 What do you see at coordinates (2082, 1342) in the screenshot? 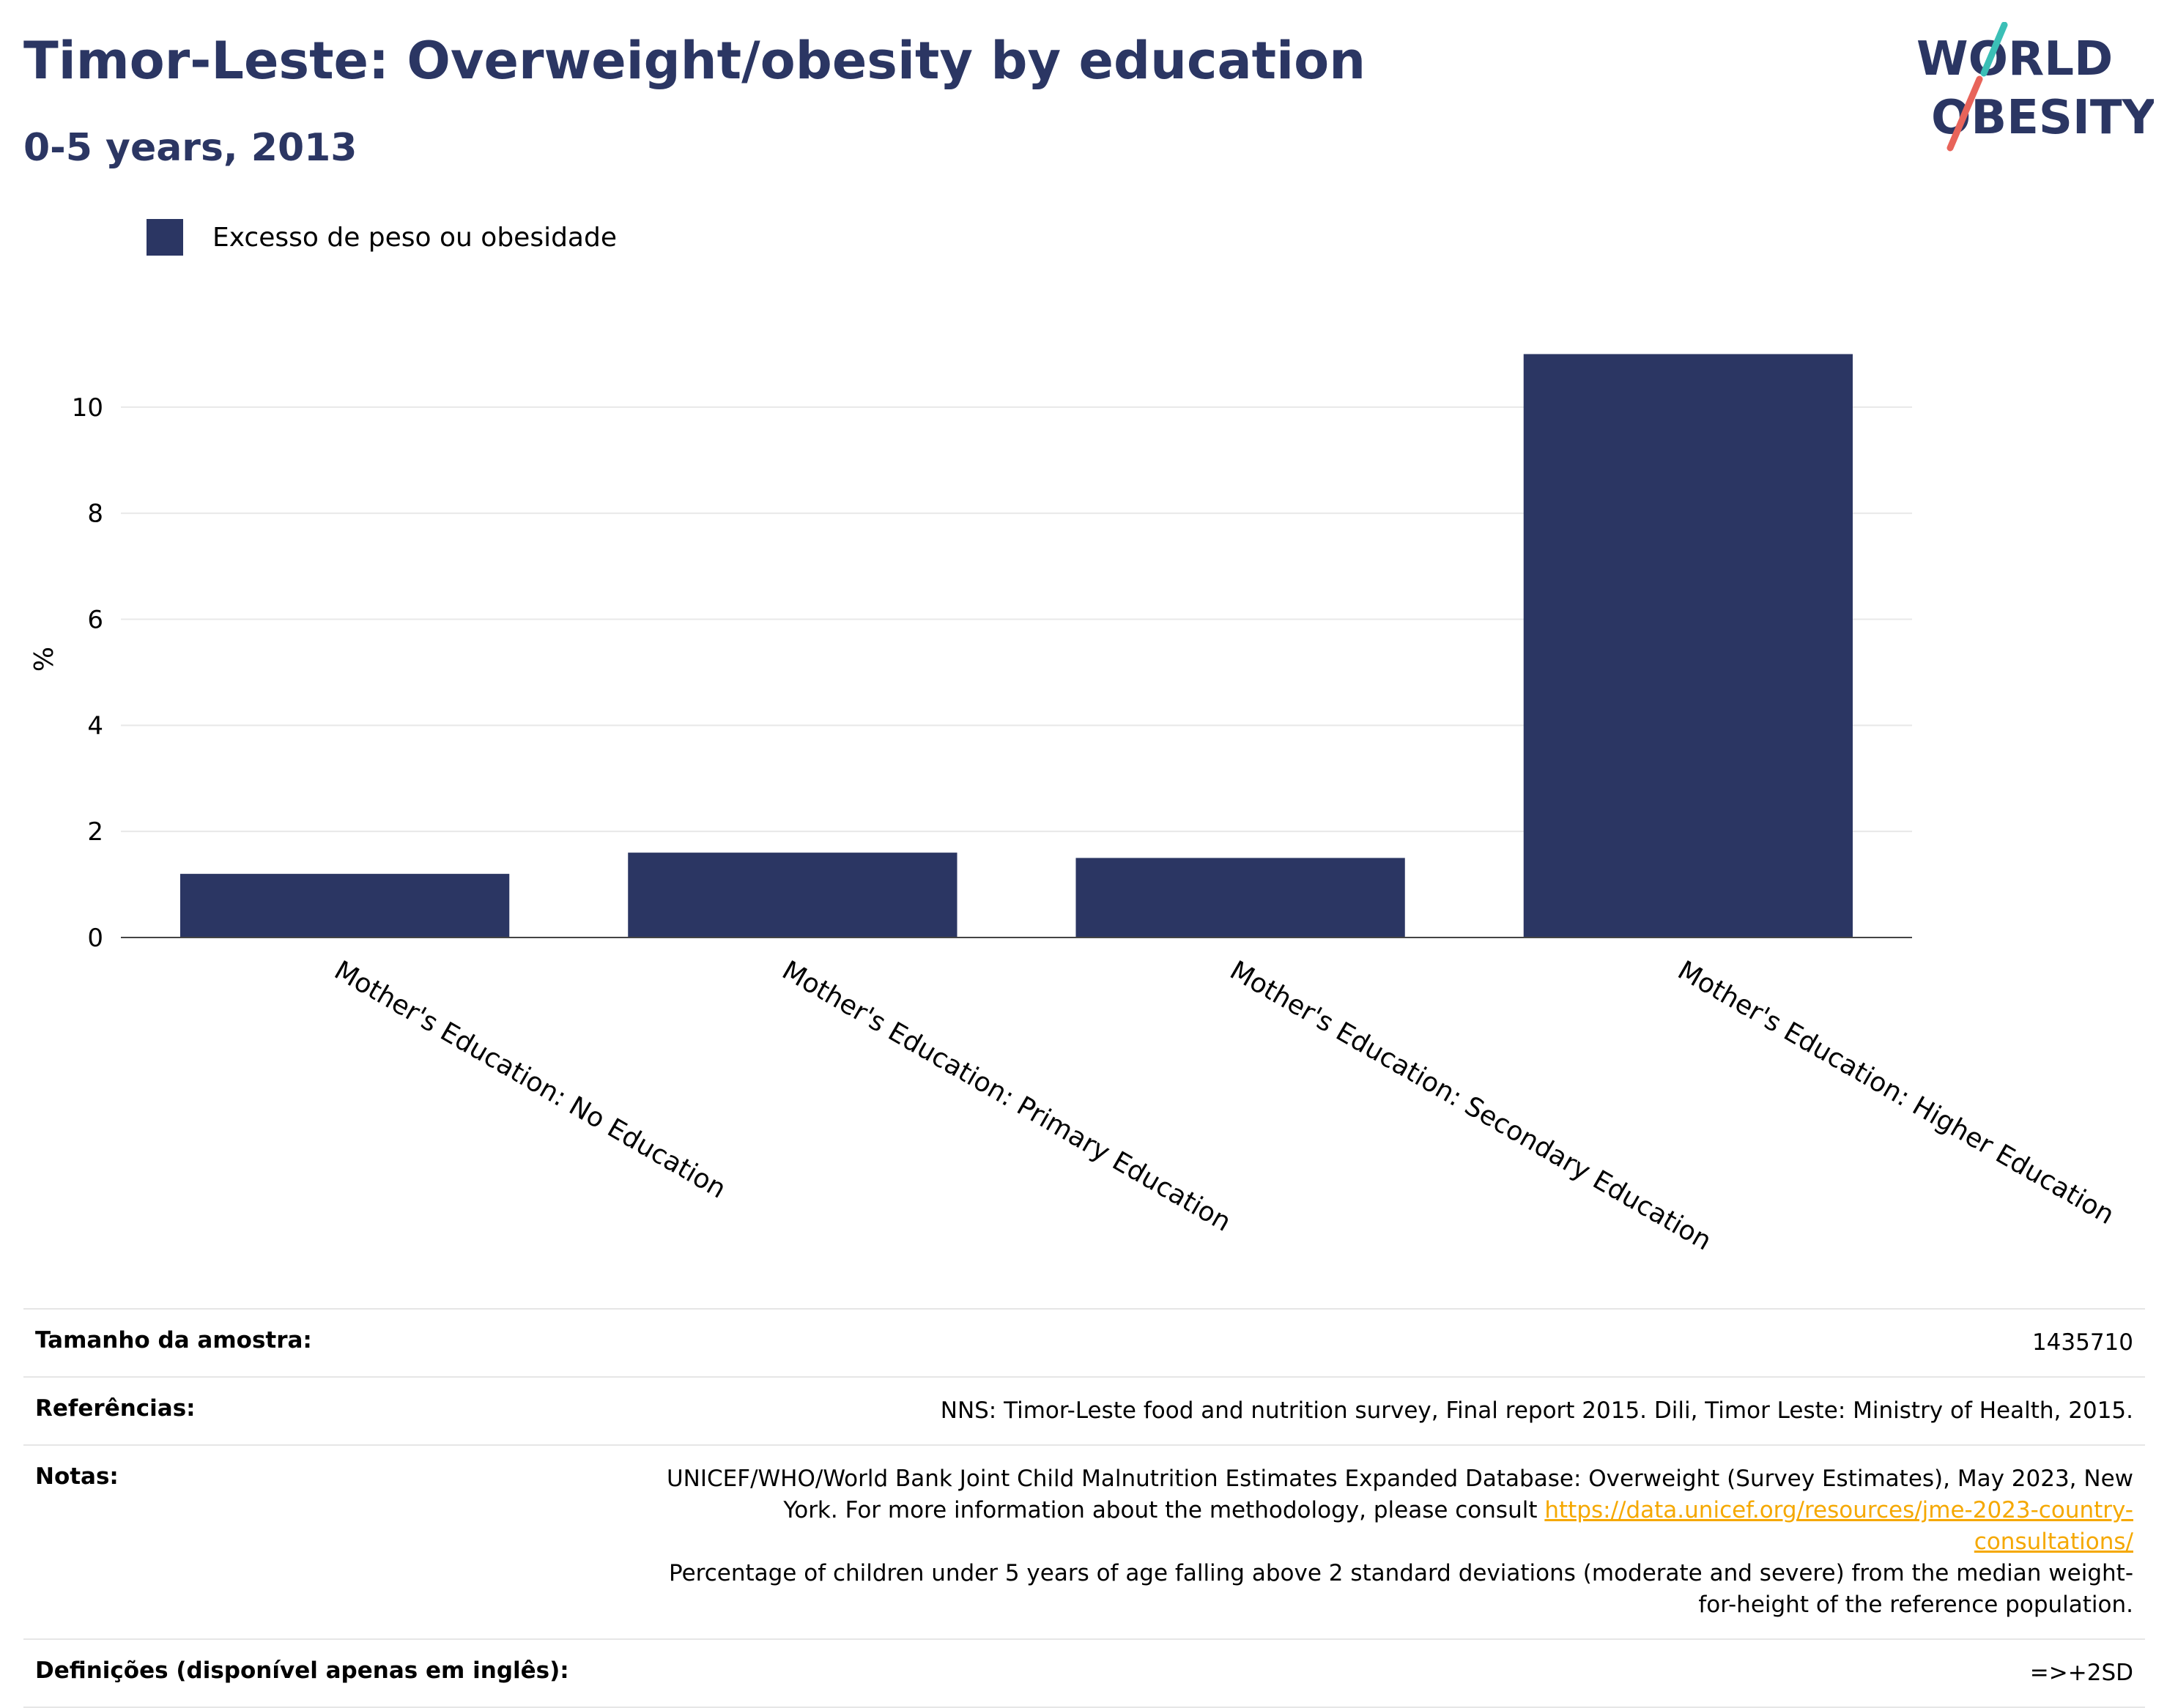
I see `sample-size-value: 1435710` at bounding box center [2082, 1342].